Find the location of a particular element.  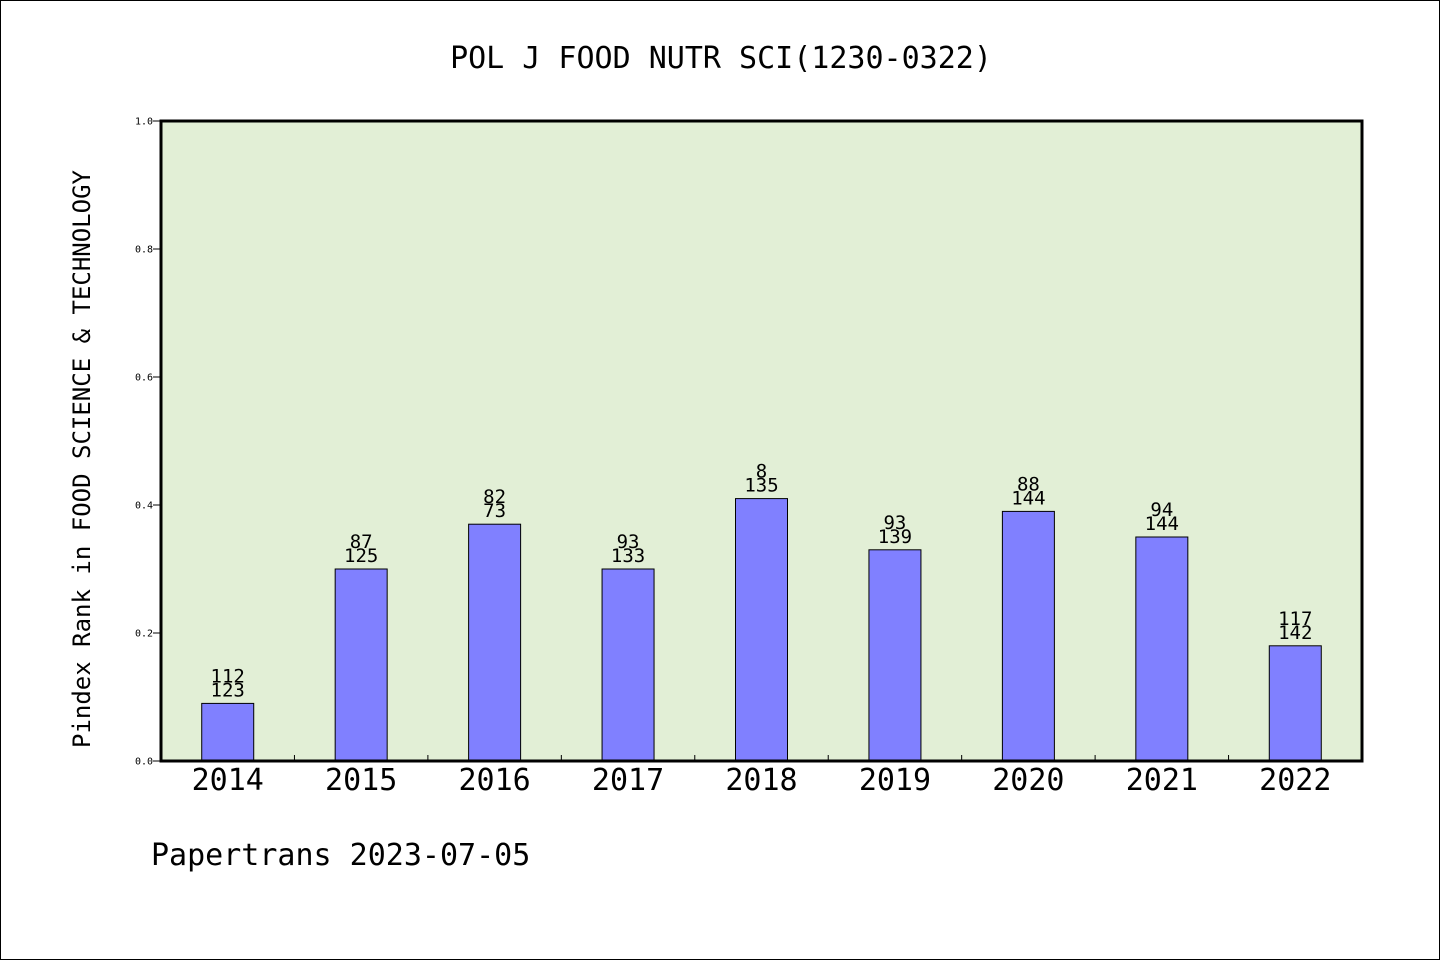

x-ticks-group: 2014 2015 2016 2017 2018 2019 2020 2021 2022 is located at coordinates (761, 776).